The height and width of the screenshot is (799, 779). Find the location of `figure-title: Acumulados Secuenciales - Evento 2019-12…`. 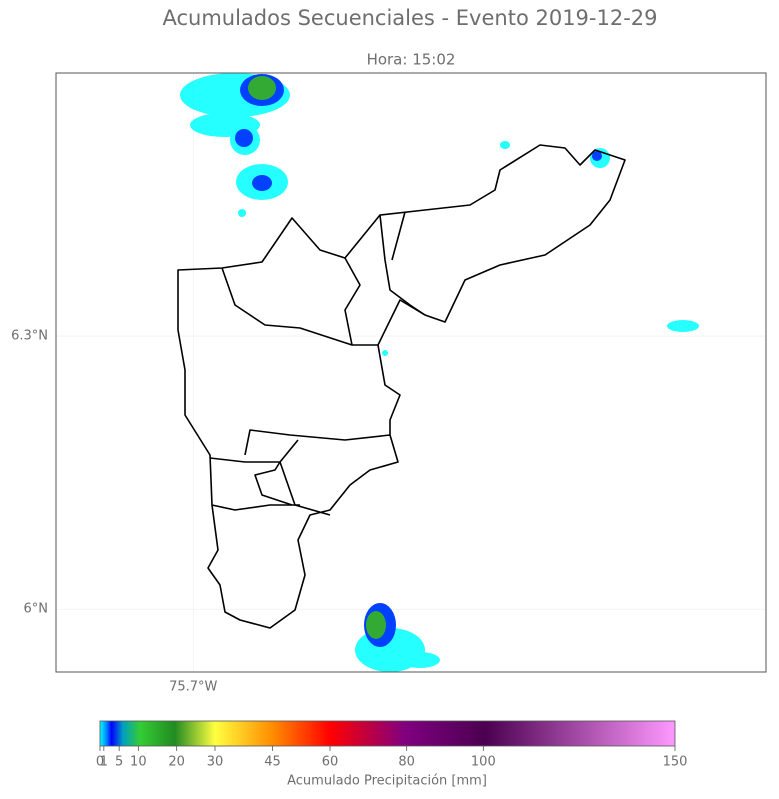

figure-title: Acumulados Secuenciales - Evento 2019-12… is located at coordinates (409, 18).